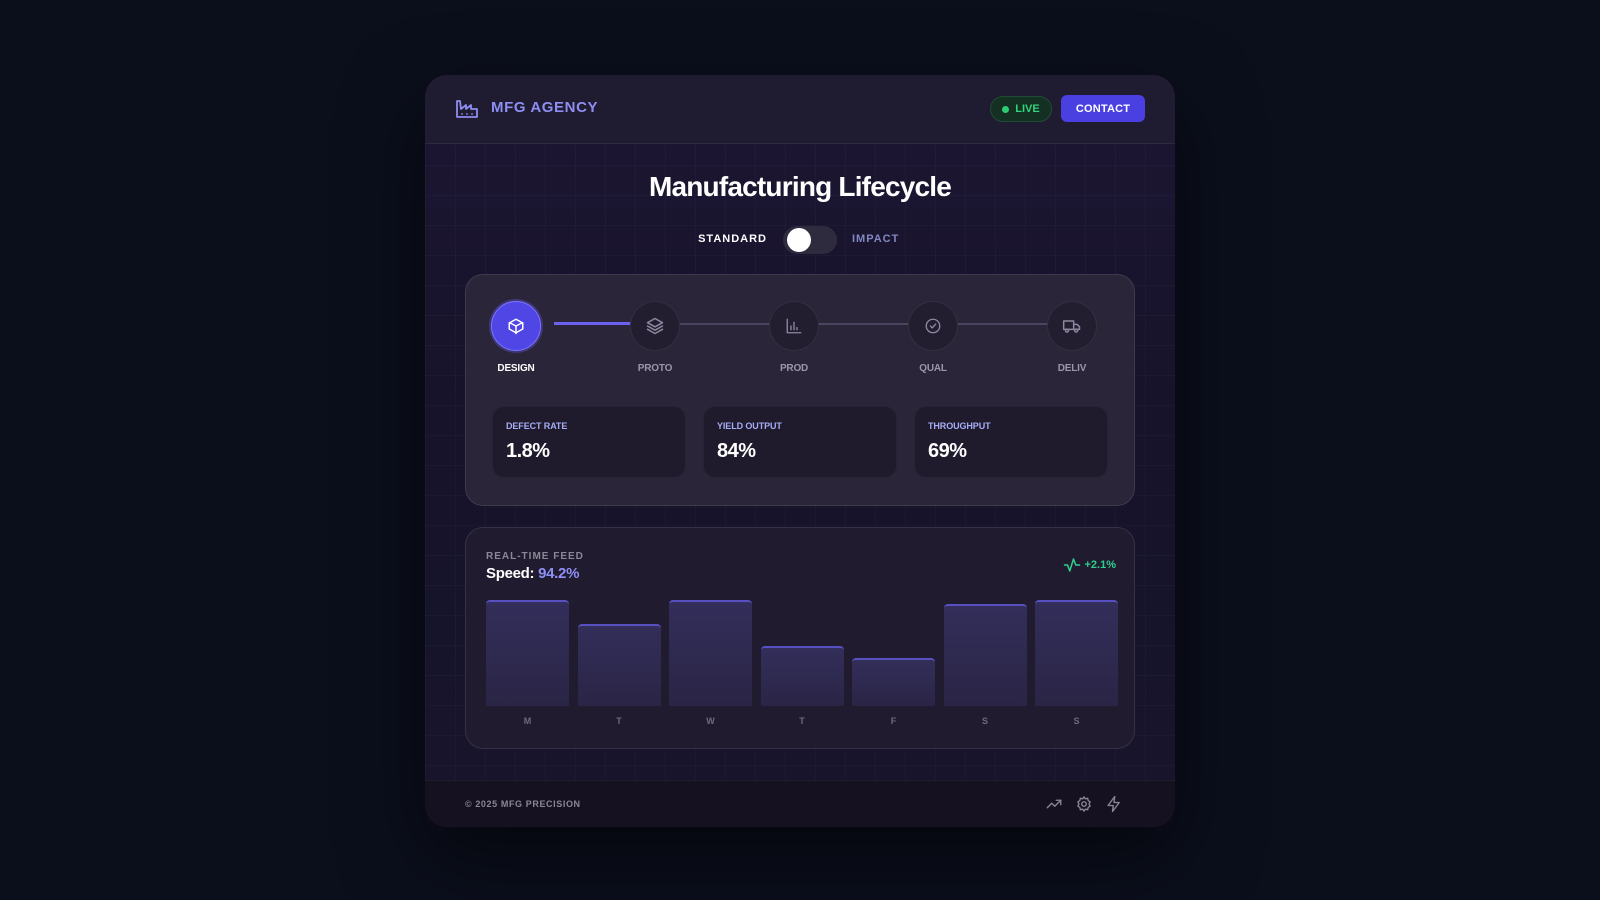 This screenshot has height=900, width=1600. What do you see at coordinates (1006, 109) in the screenshot?
I see `live-dot-icon` at bounding box center [1006, 109].